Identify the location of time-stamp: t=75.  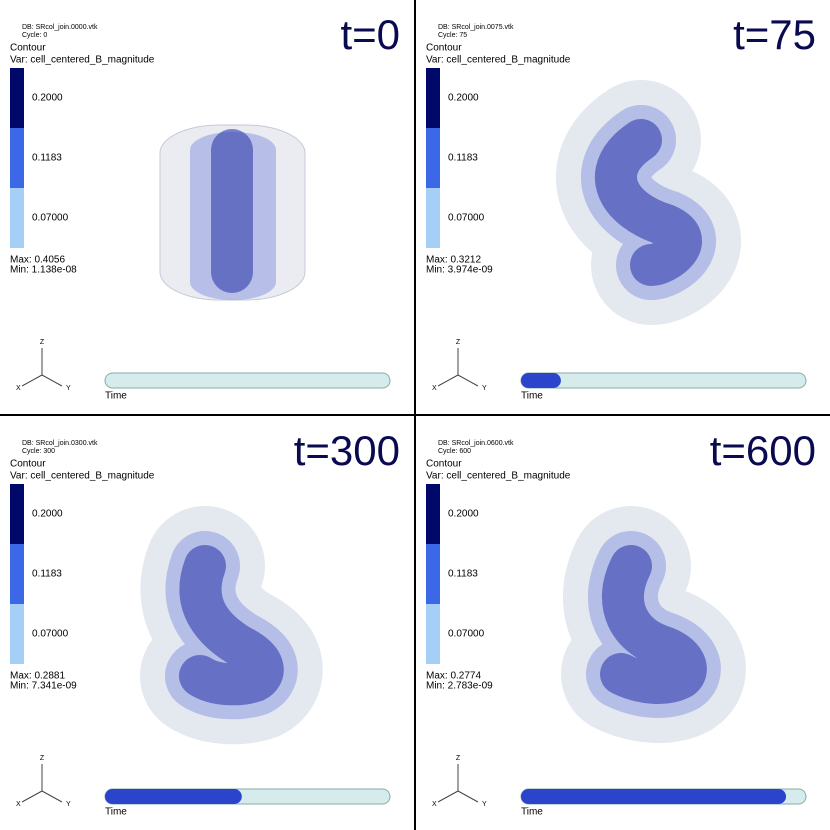
(774, 34).